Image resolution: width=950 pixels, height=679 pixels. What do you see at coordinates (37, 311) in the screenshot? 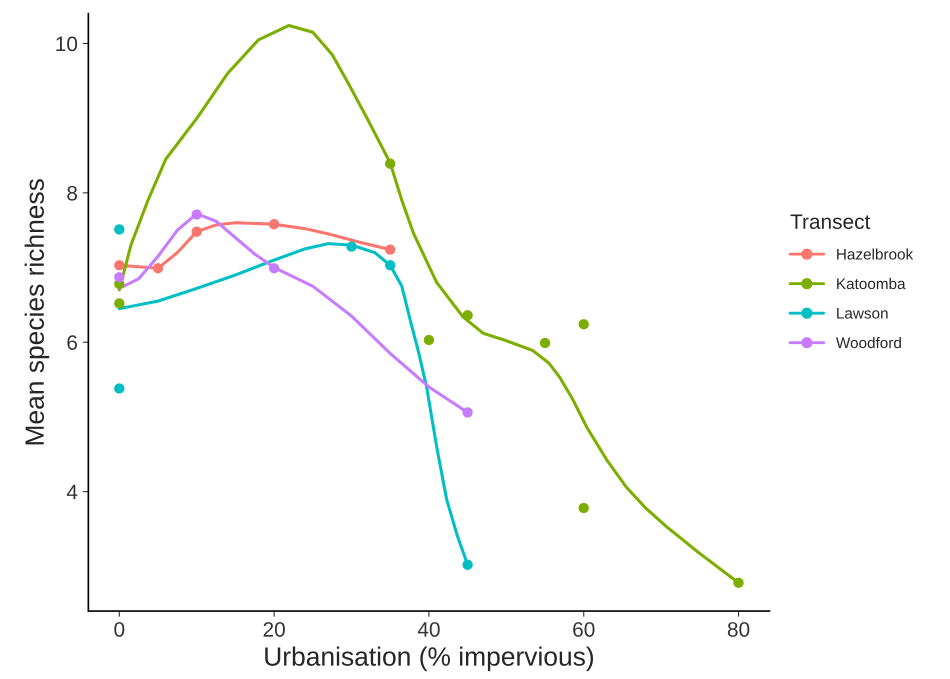
I see `y-axis-title: Mean species richness` at bounding box center [37, 311].